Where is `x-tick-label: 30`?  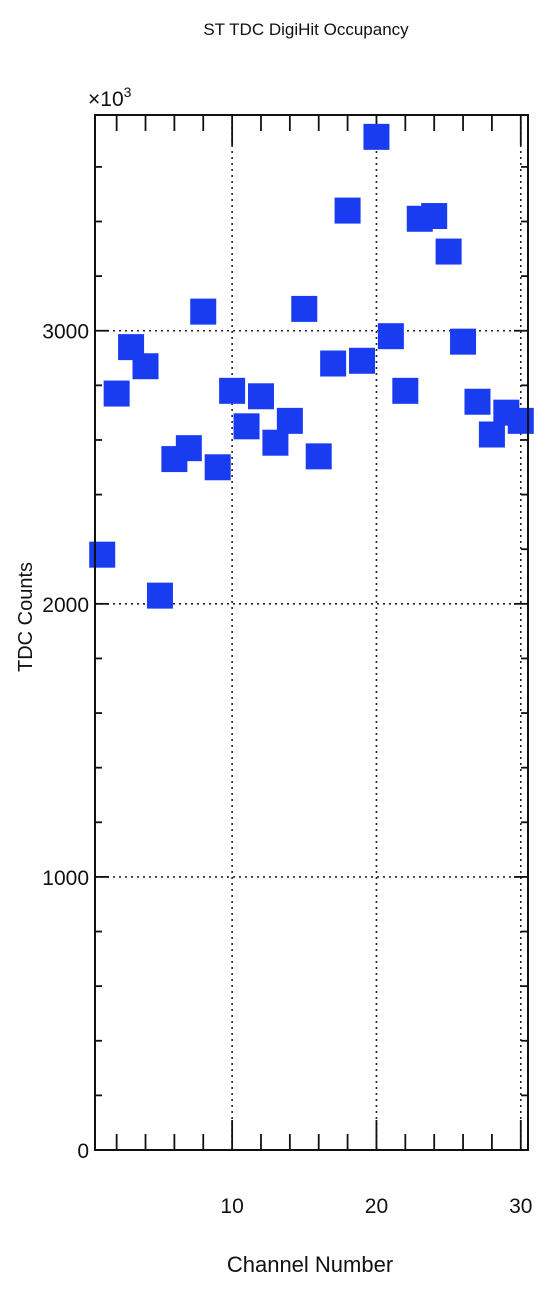
x-tick-label: 30 is located at coordinates (520, 1206).